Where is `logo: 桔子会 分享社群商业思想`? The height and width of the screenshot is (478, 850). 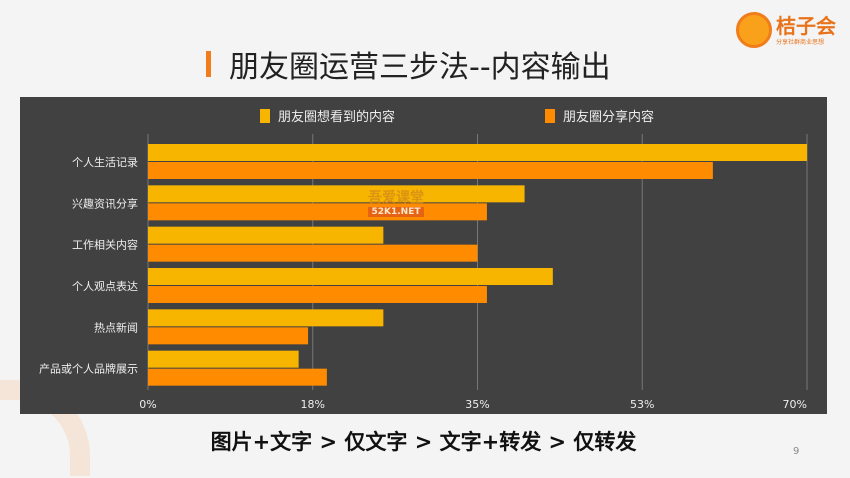 logo: 桔子会 分享社群商业思想 is located at coordinates (786, 30).